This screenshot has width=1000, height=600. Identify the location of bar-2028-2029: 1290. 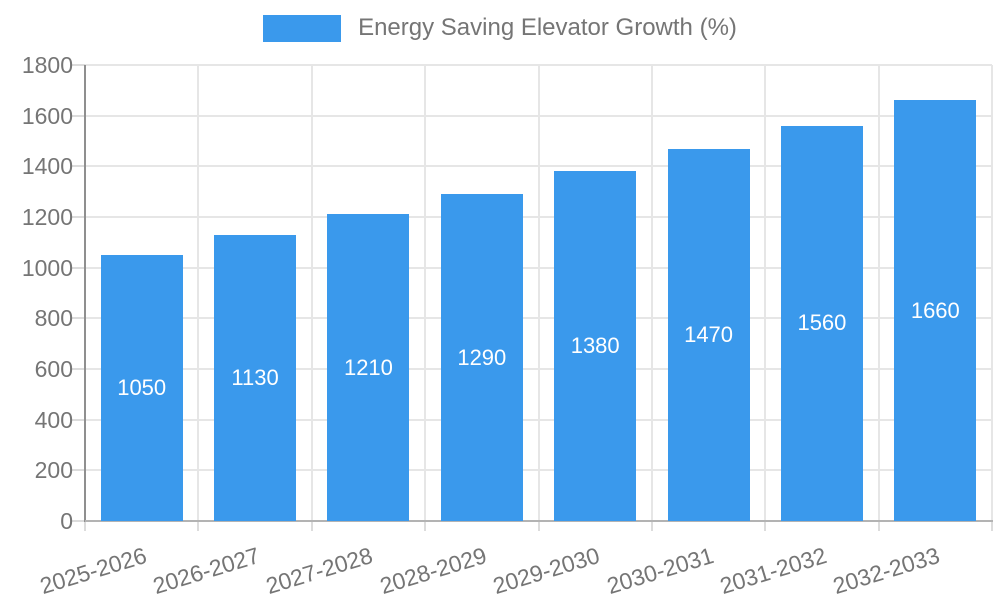
(481, 357).